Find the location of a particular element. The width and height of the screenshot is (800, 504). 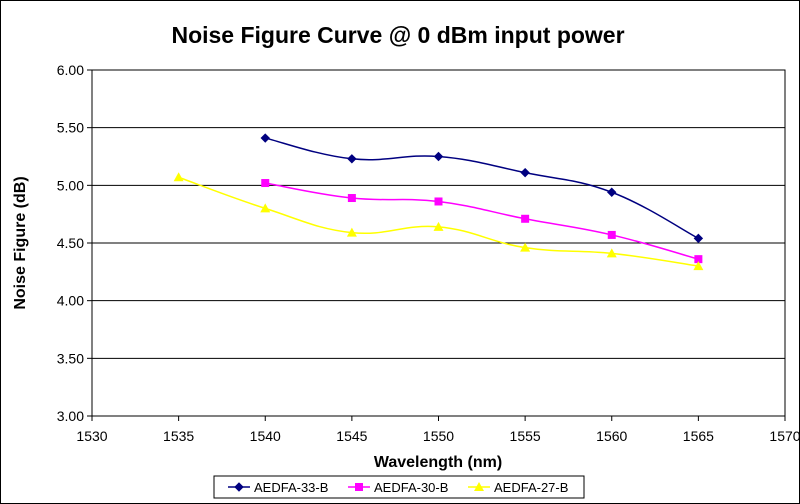

x-axis: 1530 1535 1540 1545 1550 1555 1560 1565 1570 is located at coordinates (438, 430).